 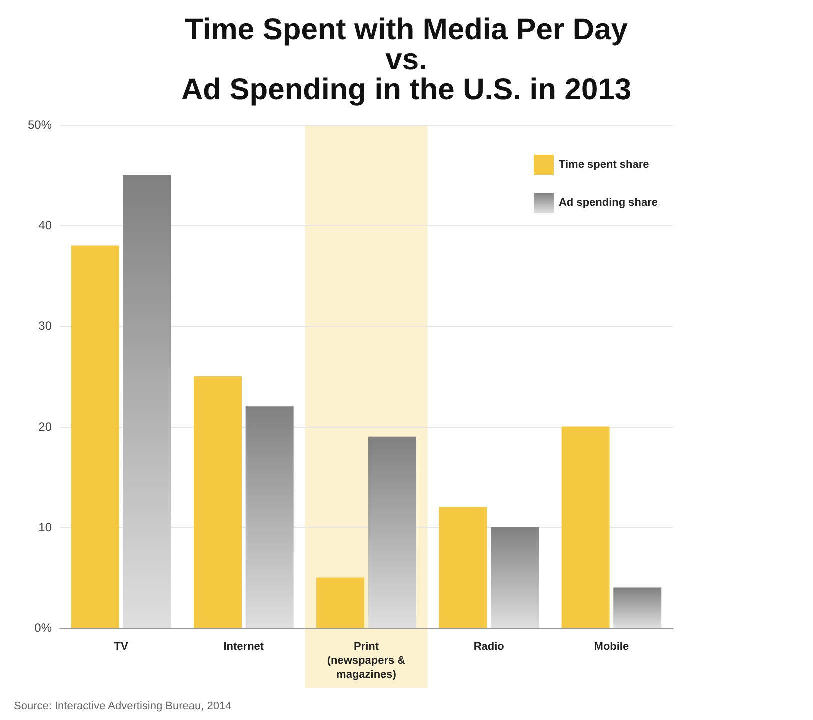 What do you see at coordinates (45, 427) in the screenshot?
I see `y-tick-label: 20` at bounding box center [45, 427].